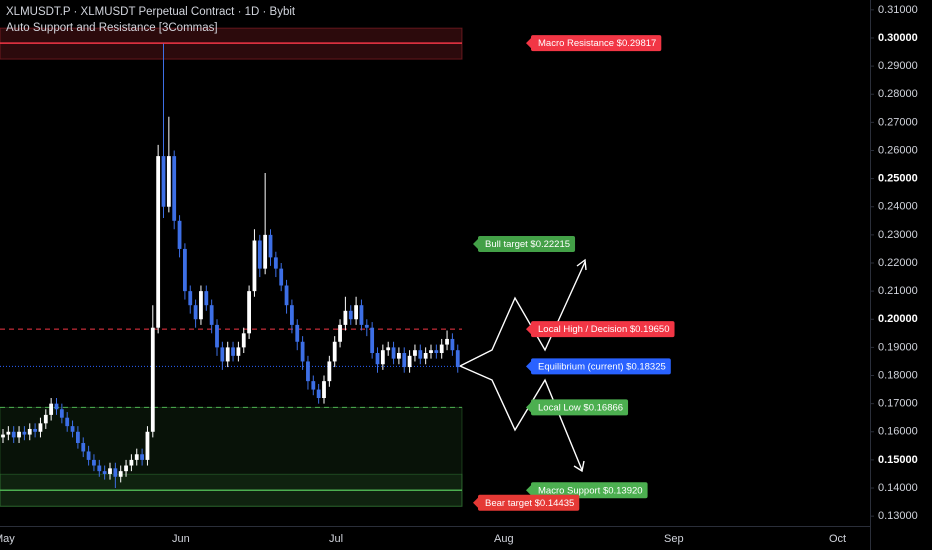  What do you see at coordinates (898, 122) in the screenshot?
I see `y-tick-label: 0.27000` at bounding box center [898, 122].